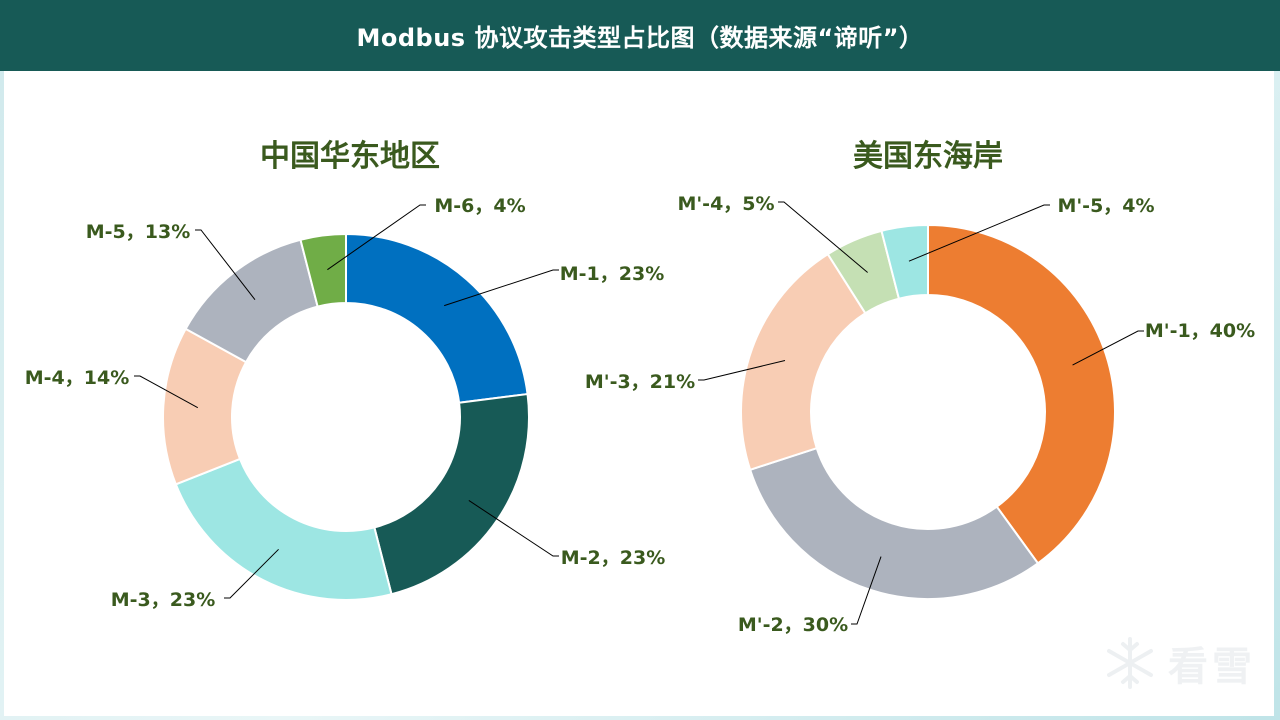 The image size is (1280, 720). I want to click on slice-label-1-4: M'-5，4%, so click(1105, 206).